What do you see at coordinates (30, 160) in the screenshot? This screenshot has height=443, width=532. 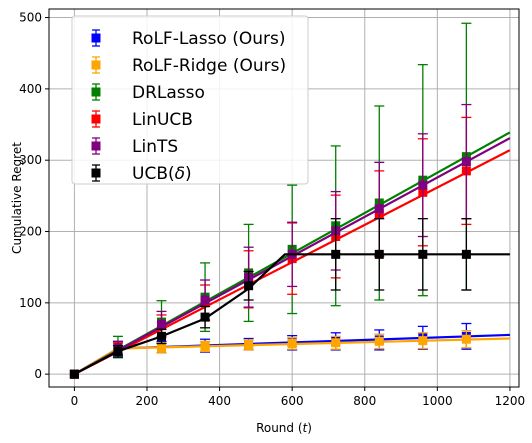 I see `y-tick-label: 300` at bounding box center [30, 160].